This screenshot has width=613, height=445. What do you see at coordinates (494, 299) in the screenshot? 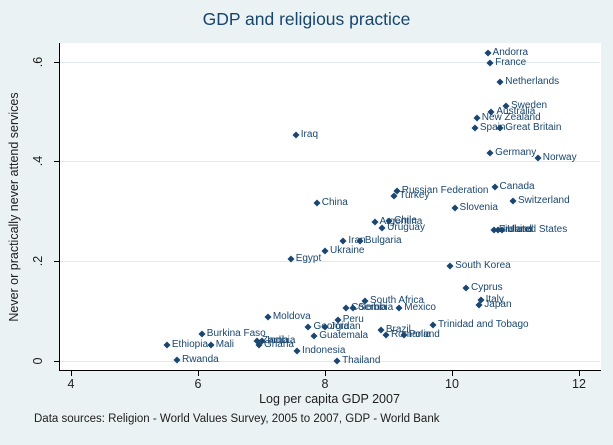
I see `data-point-label: Italy` at bounding box center [494, 299].